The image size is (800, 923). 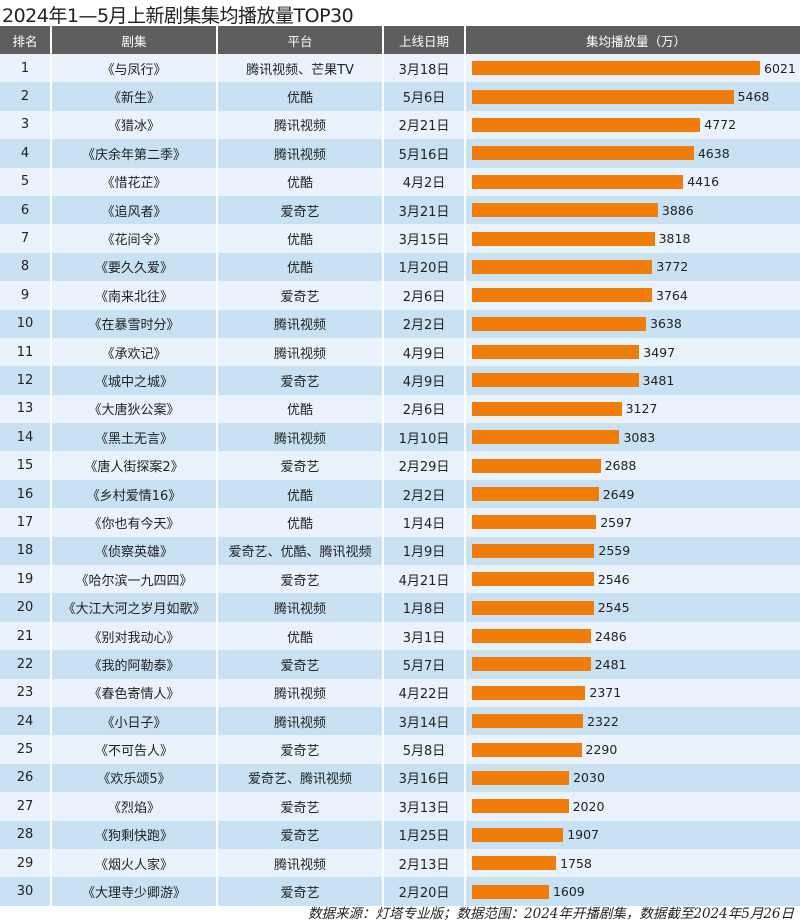 I want to click on table-row: 10 《在暴雪时分》 腾讯视频 2月2日 3638, so click(x=400, y=323).